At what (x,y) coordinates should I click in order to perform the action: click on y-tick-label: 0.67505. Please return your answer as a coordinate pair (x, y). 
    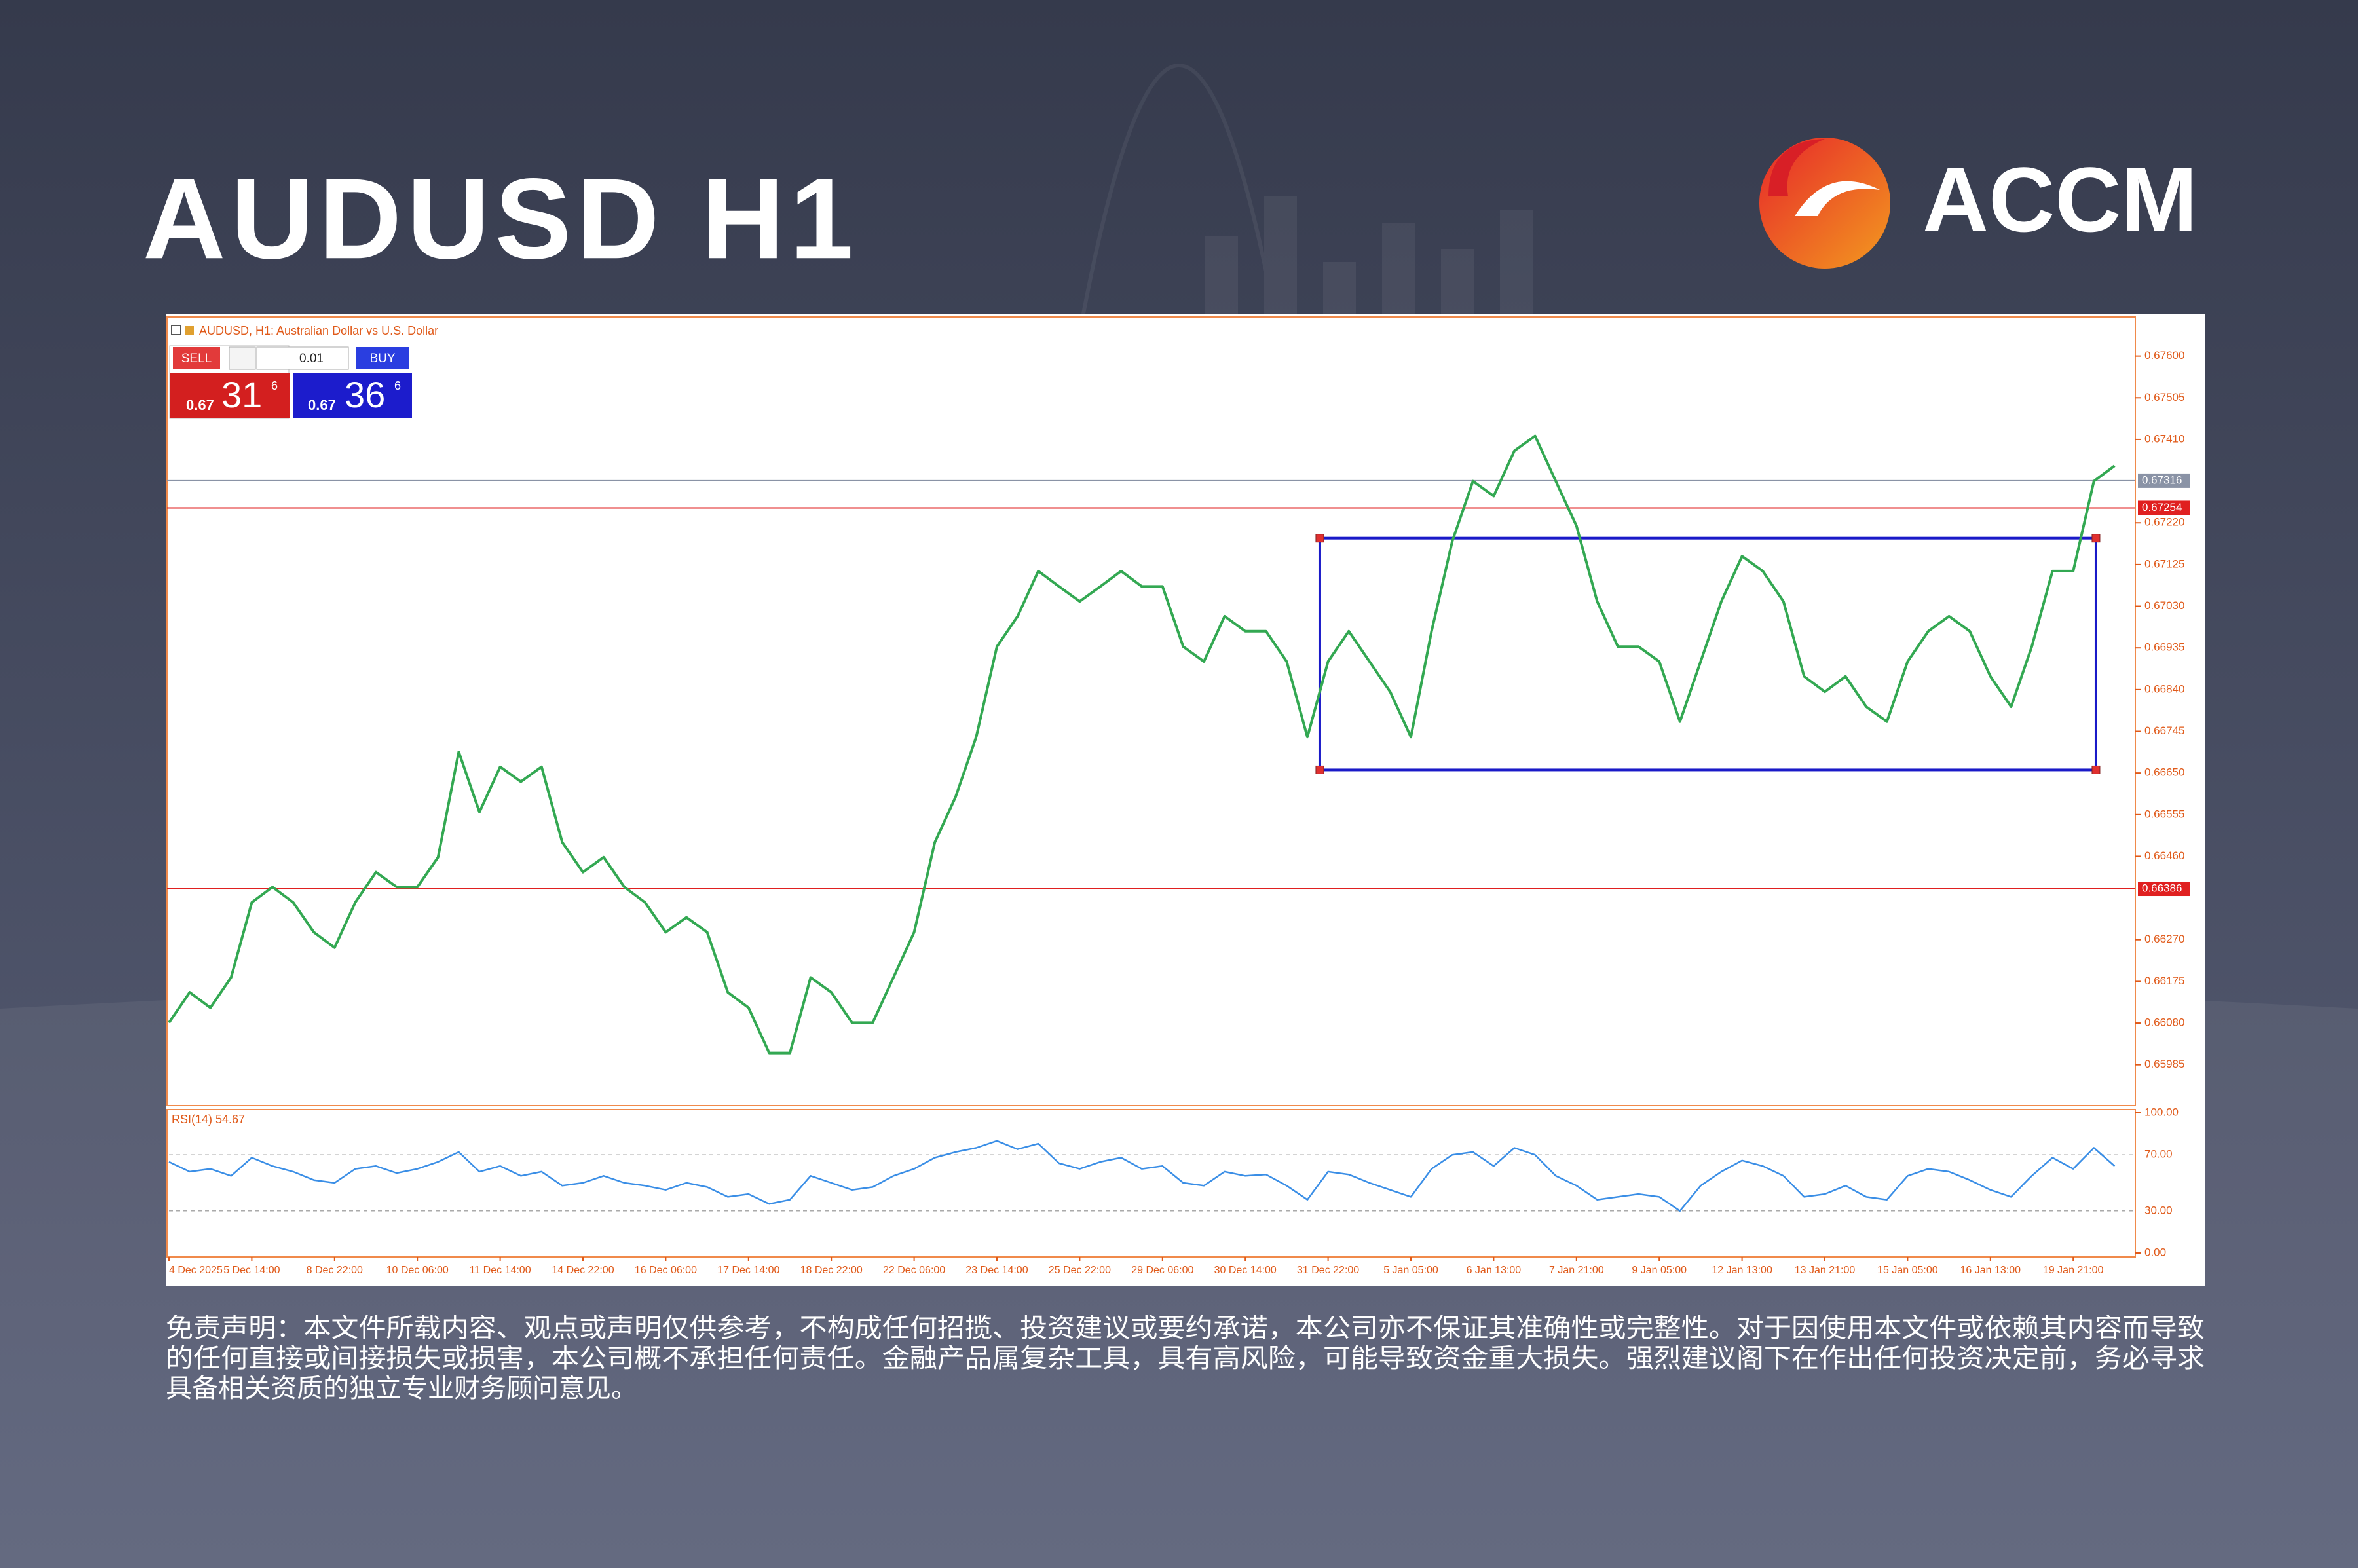
    Looking at the image, I should click on (2164, 397).